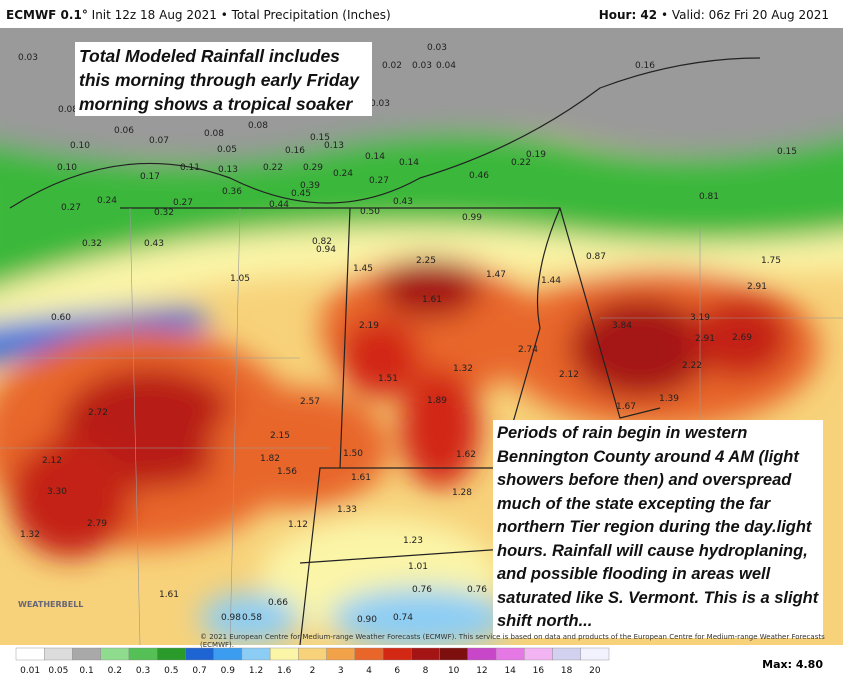 The width and height of the screenshot is (843, 687). Describe the element at coordinates (279, 205) in the screenshot. I see `map-value: 0.44` at that location.